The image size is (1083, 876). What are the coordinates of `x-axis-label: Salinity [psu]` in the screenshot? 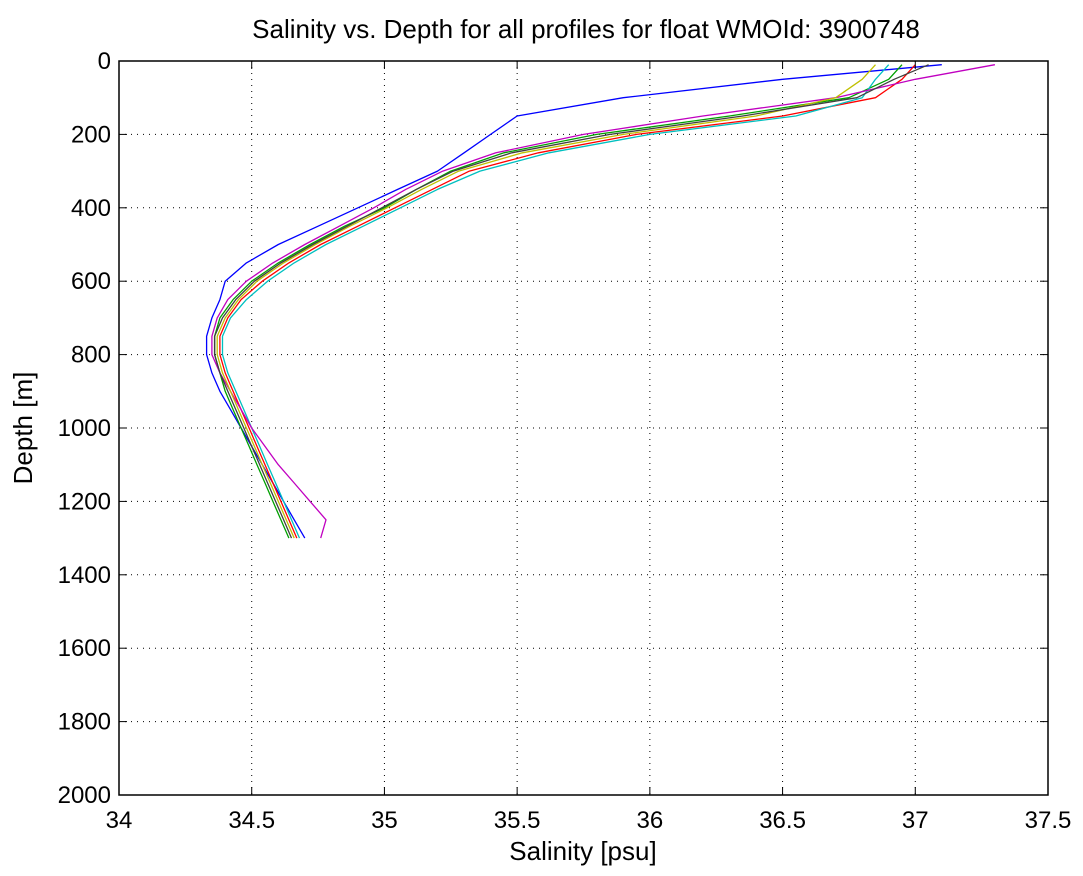 It's located at (582, 851).